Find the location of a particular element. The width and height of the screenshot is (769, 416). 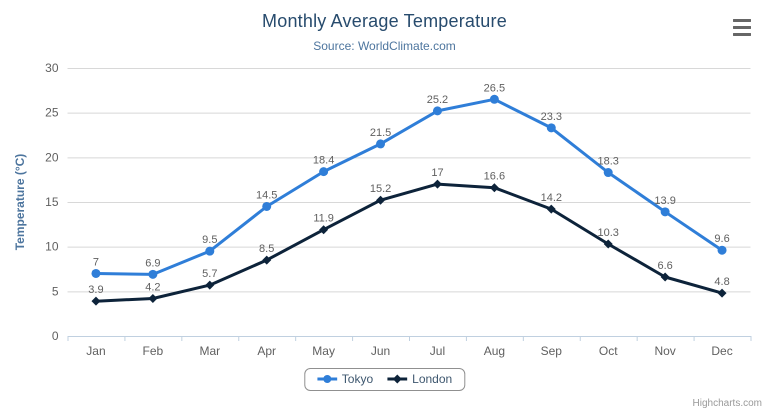

y-axis-title: Temperature (°C) is located at coordinates (20, 202).